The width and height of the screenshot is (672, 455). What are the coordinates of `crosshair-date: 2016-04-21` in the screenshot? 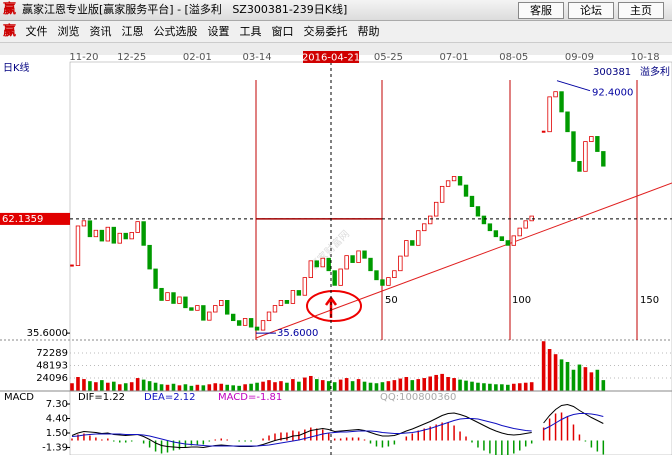 It's located at (331, 58).